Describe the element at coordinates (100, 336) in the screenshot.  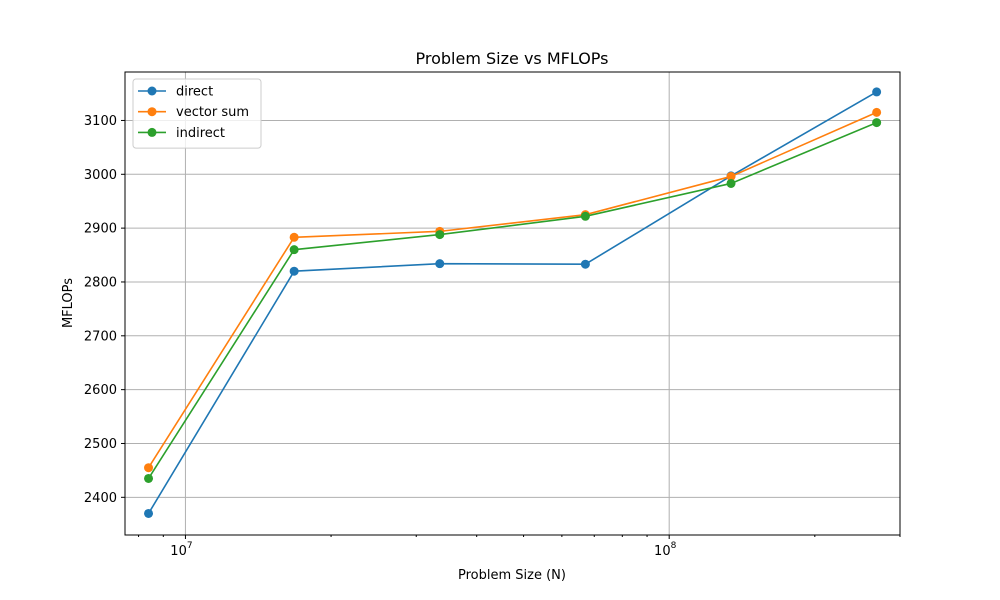
I see `y-tick-label: 2700` at that location.